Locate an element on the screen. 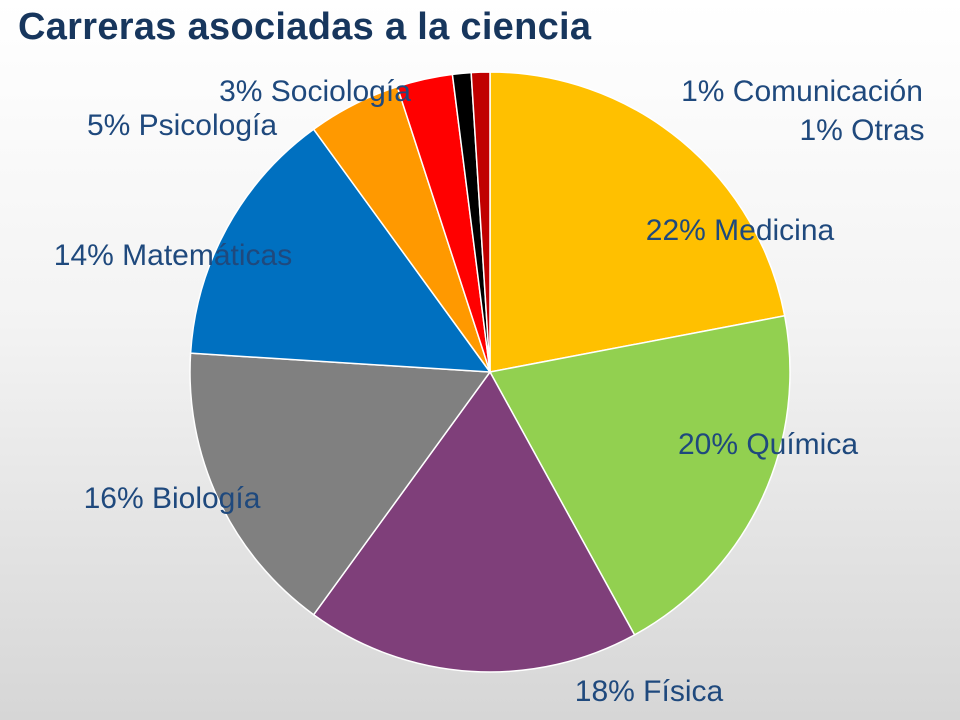  pie-slice-fisica is located at coordinates (474, 521).